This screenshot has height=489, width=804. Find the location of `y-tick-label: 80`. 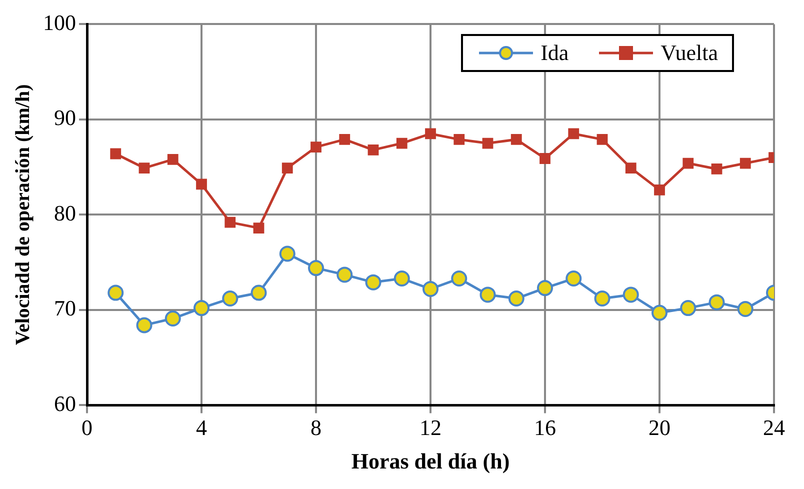

y-tick-label: 80 is located at coordinates (65, 213).